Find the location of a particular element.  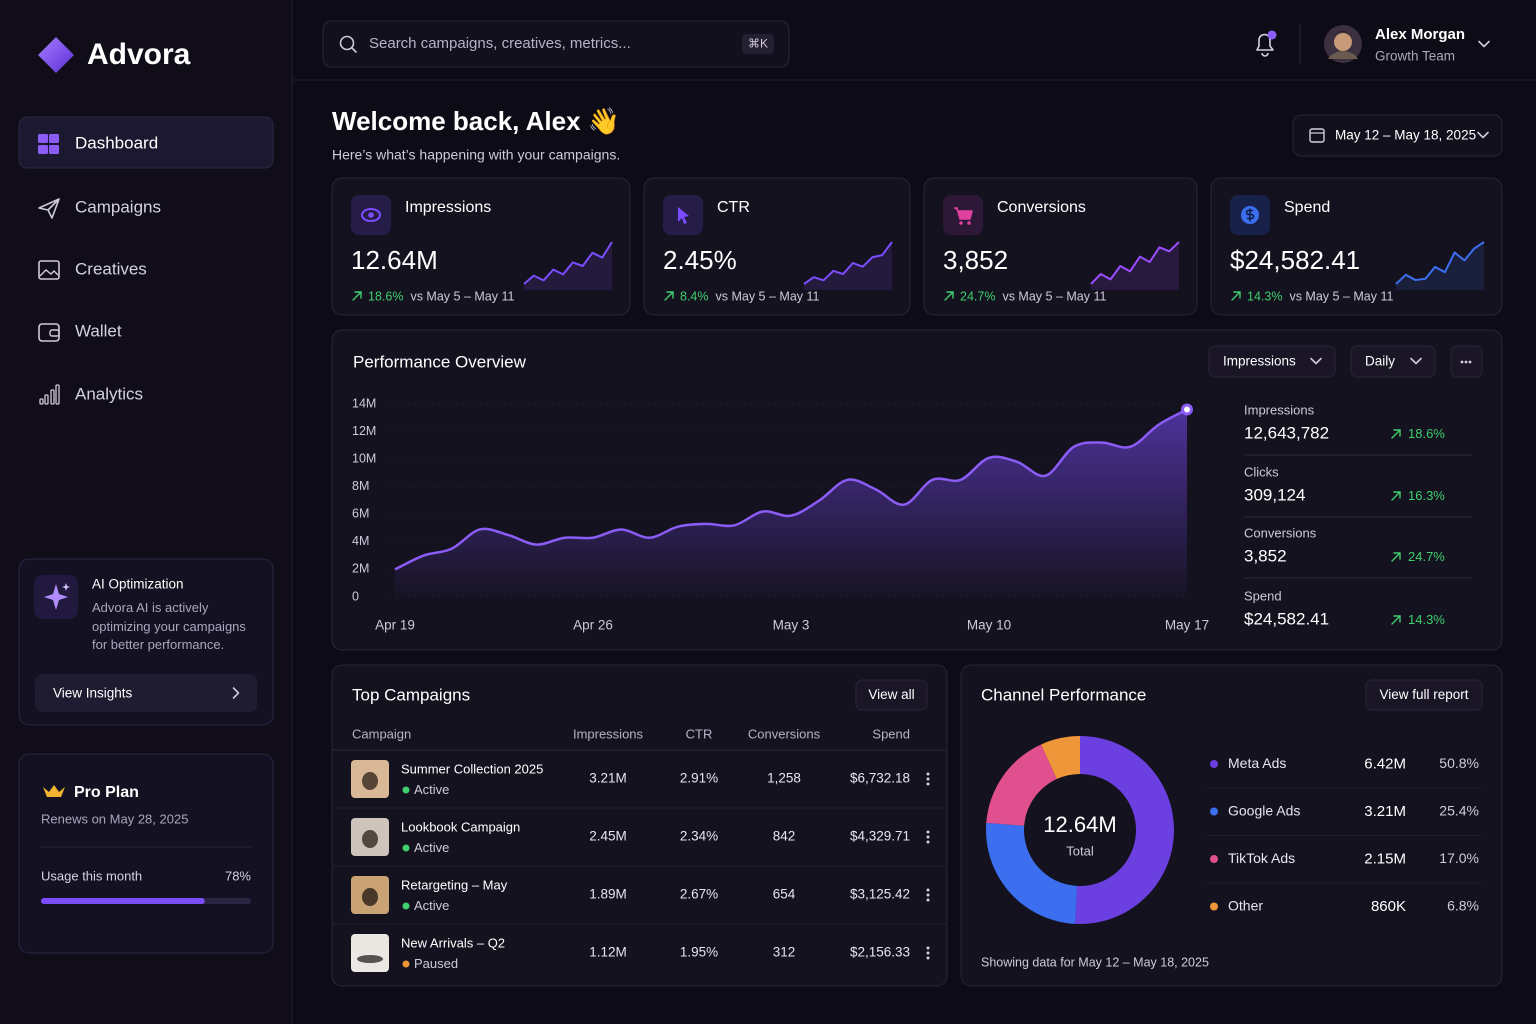

period-dropdown is located at coordinates (1393, 361).